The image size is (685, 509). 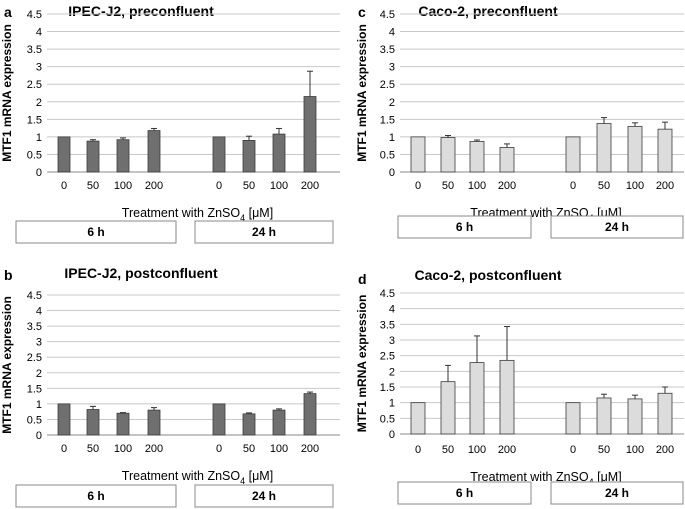 What do you see at coordinates (95, 232) in the screenshot?
I see `group-label: 6 h` at bounding box center [95, 232].